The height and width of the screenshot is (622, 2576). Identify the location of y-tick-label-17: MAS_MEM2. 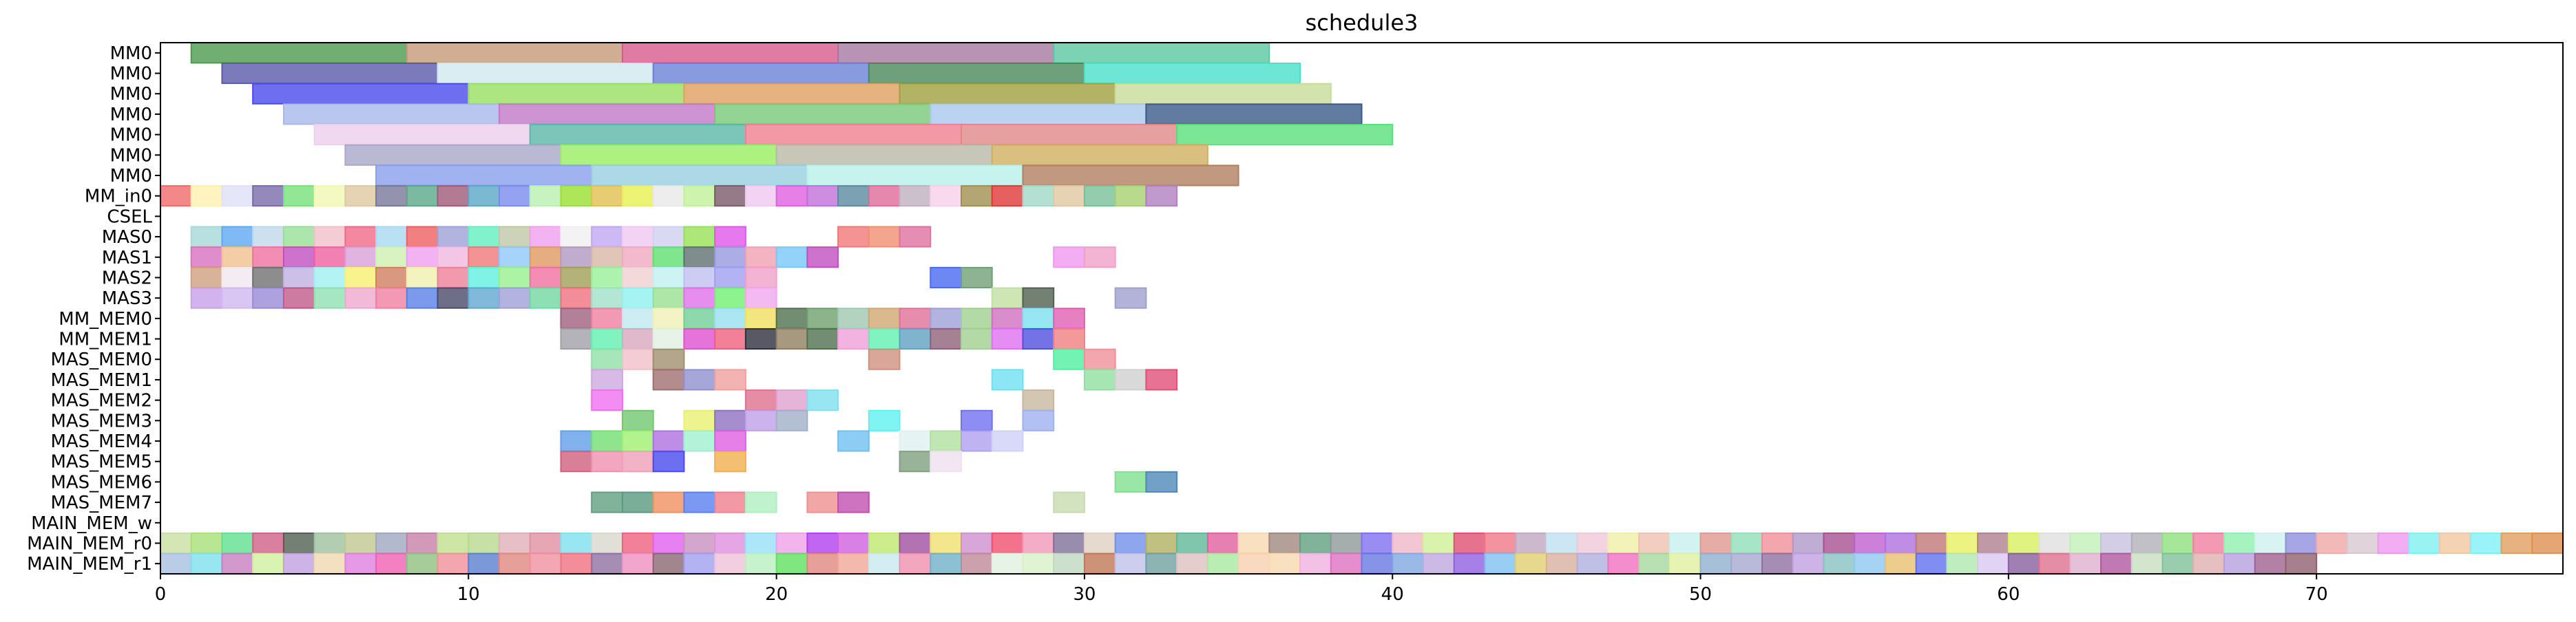
(101, 401).